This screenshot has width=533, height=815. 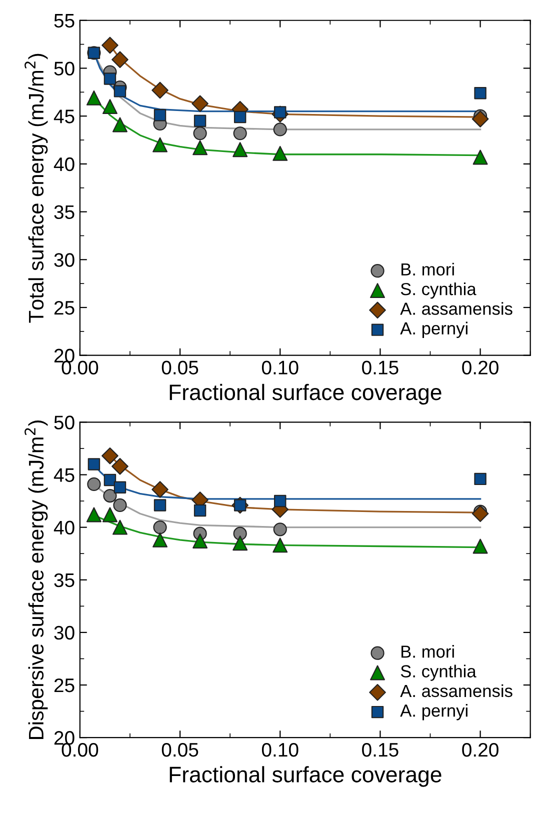 I want to click on y-tick-label: 55, so click(x=64, y=21).